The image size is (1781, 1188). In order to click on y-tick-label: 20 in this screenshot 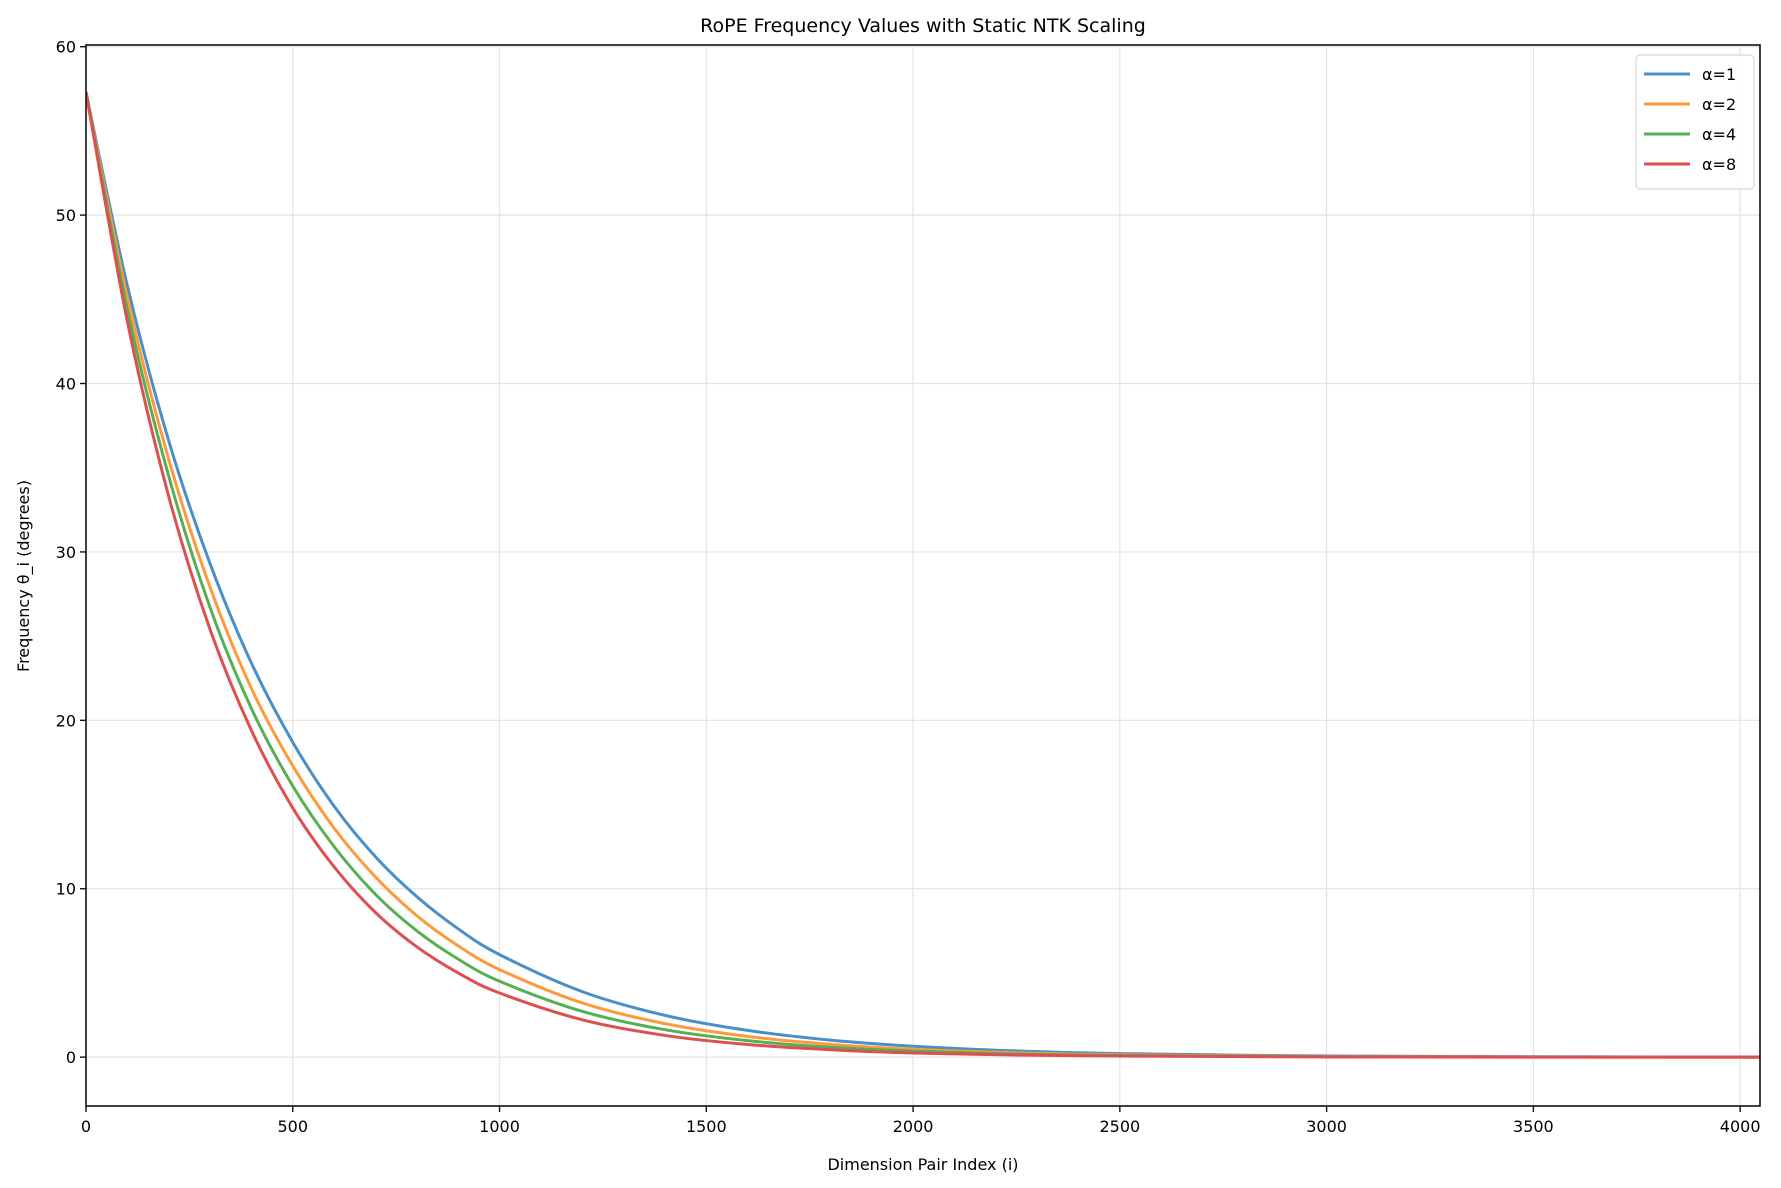, I will do `click(66, 720)`.